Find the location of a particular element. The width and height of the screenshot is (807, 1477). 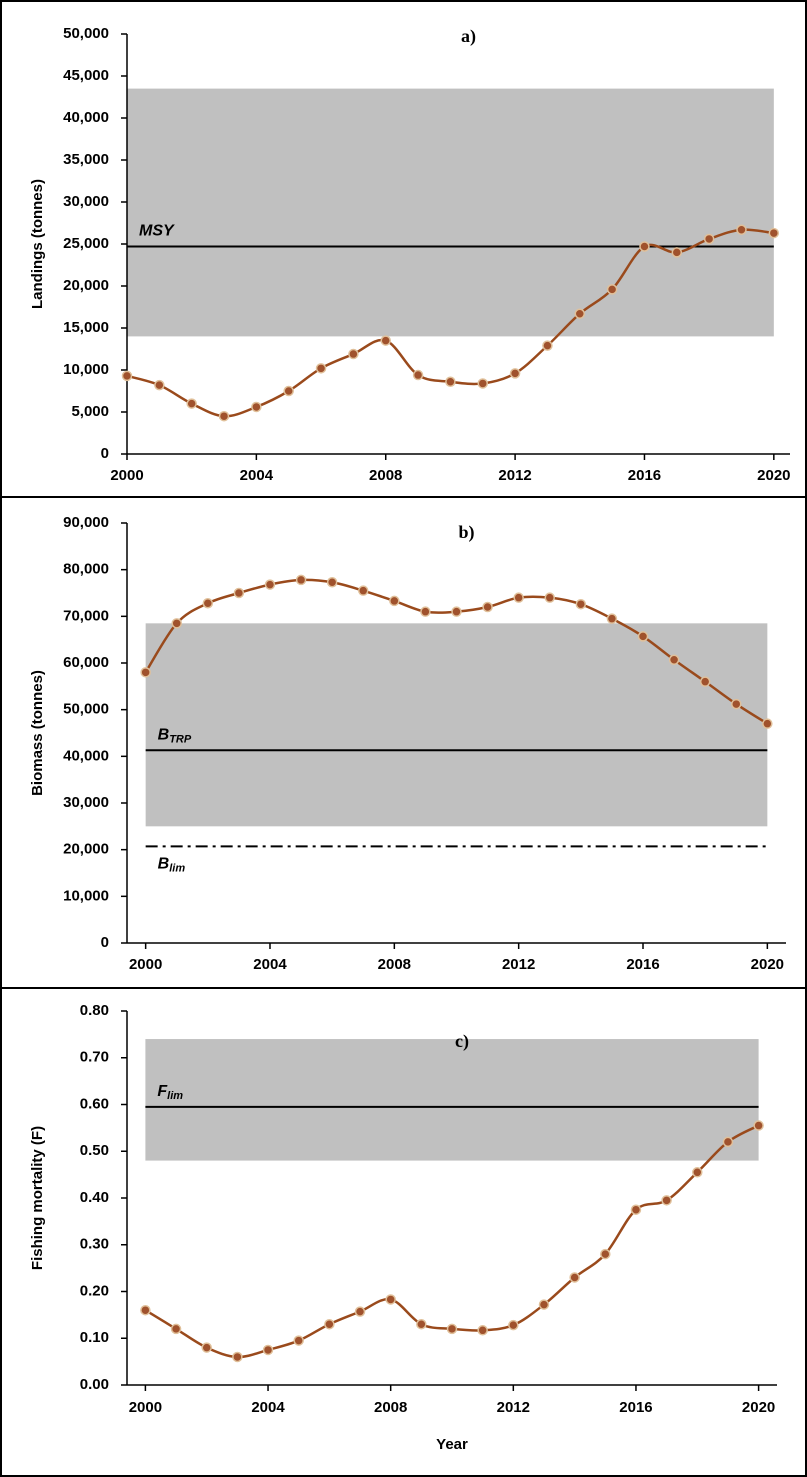

x-tick-label: 2008 is located at coordinates (385, 475).